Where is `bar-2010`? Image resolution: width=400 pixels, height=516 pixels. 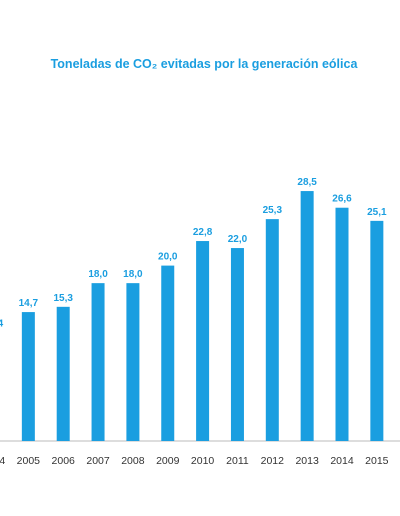 bar-2010 is located at coordinates (203, 341).